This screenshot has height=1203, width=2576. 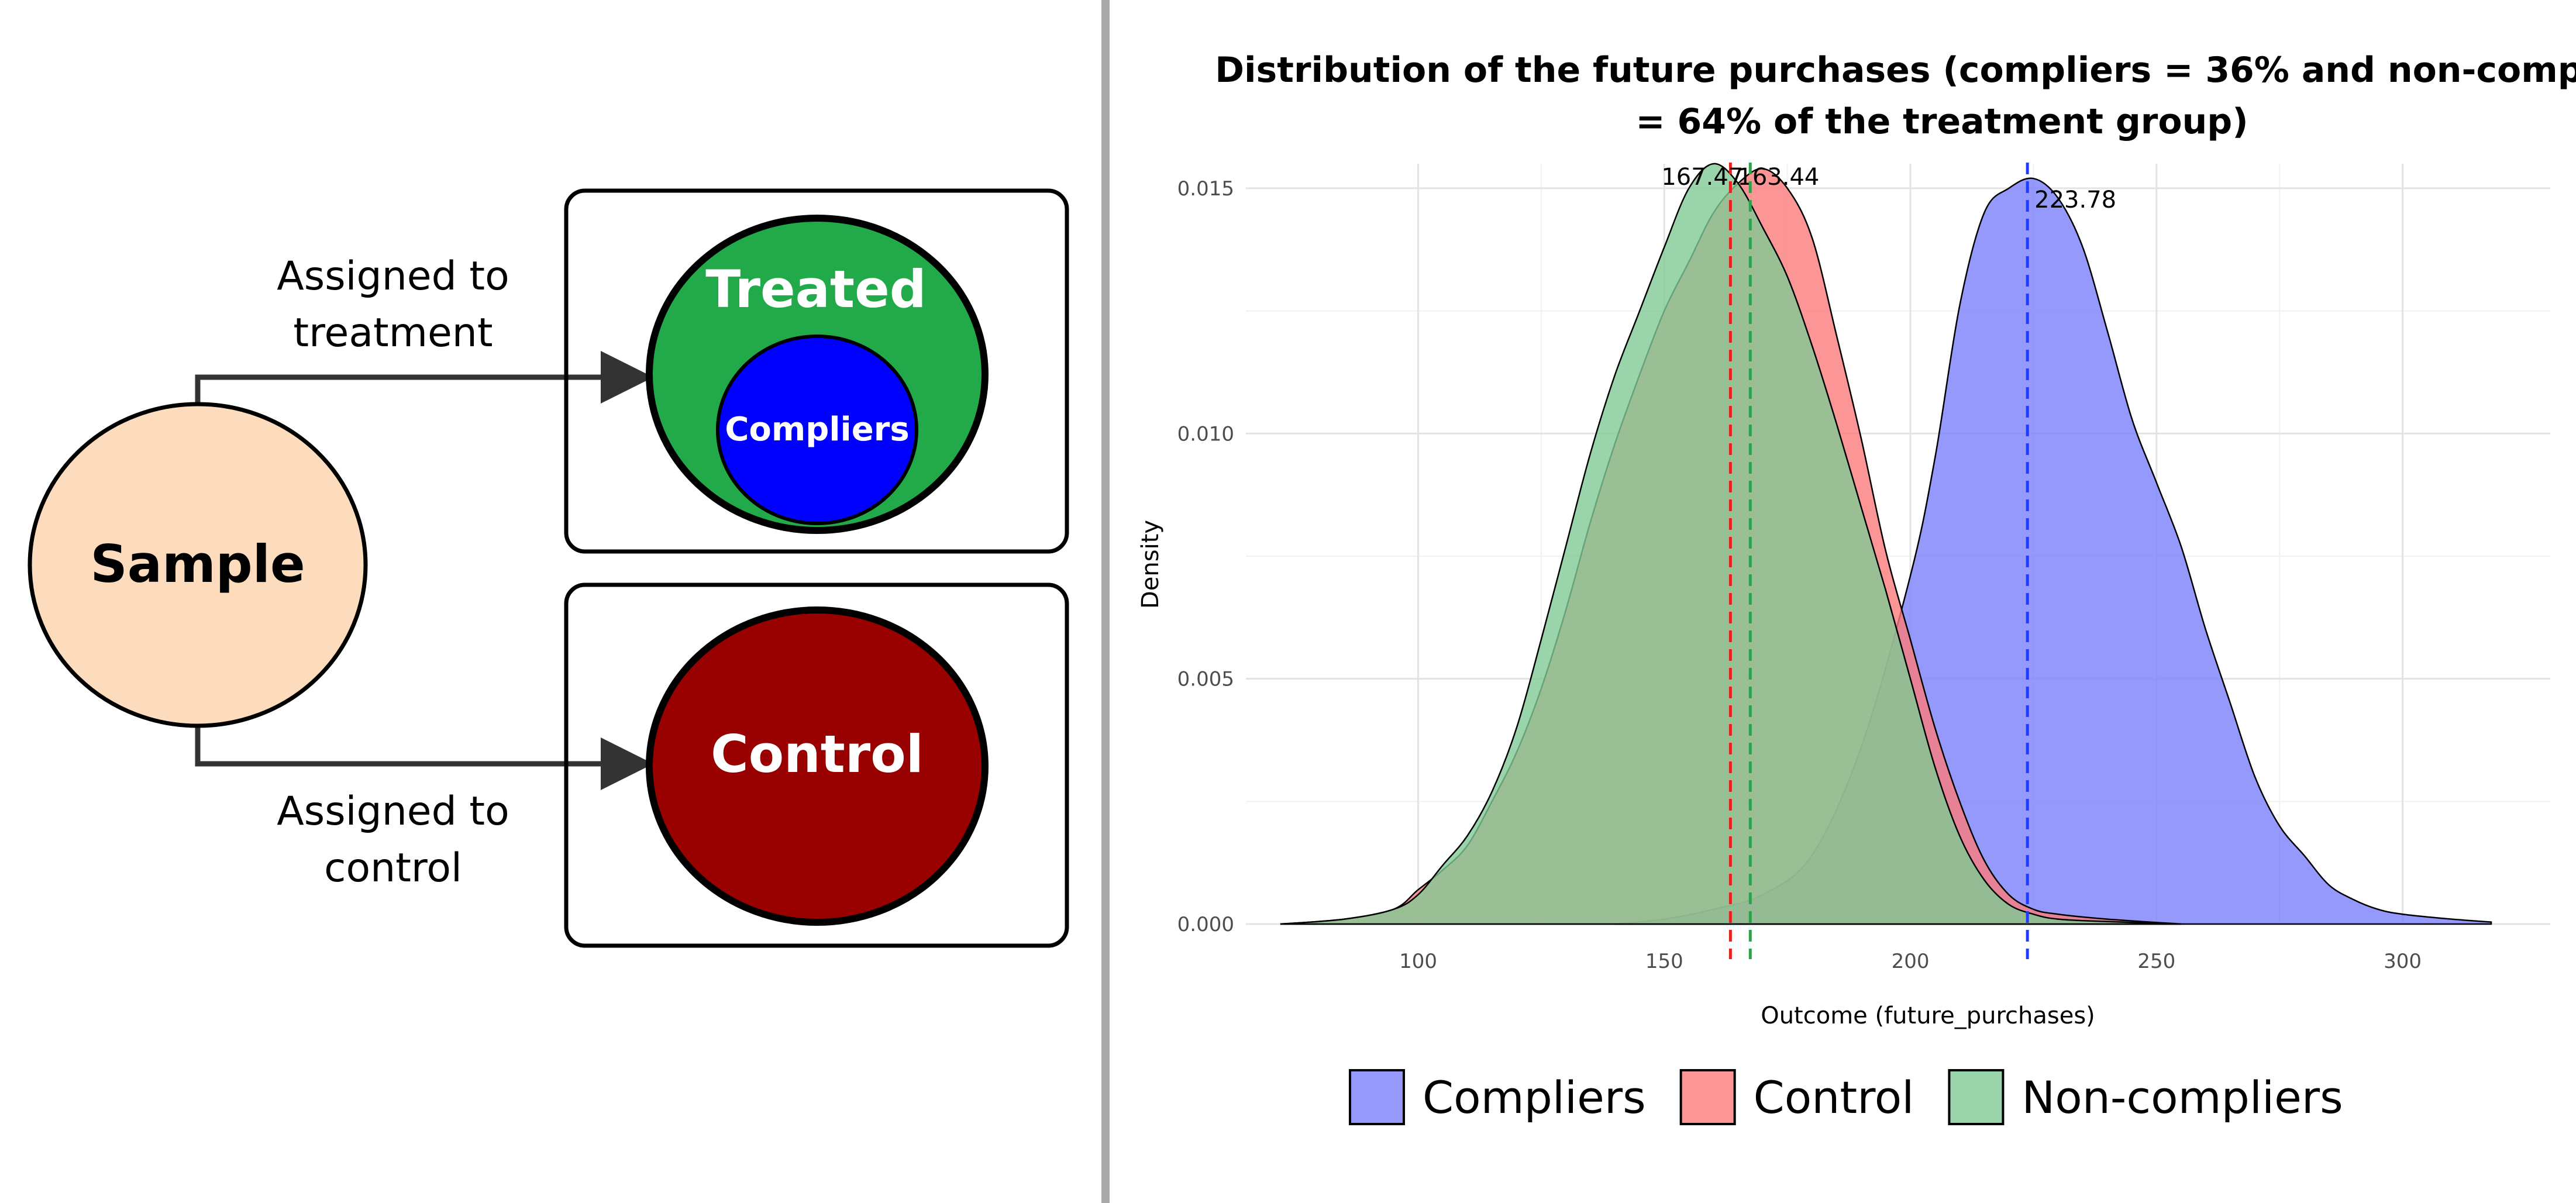 What do you see at coordinates (1834, 1097) in the screenshot?
I see `legend-label-control: Control` at bounding box center [1834, 1097].